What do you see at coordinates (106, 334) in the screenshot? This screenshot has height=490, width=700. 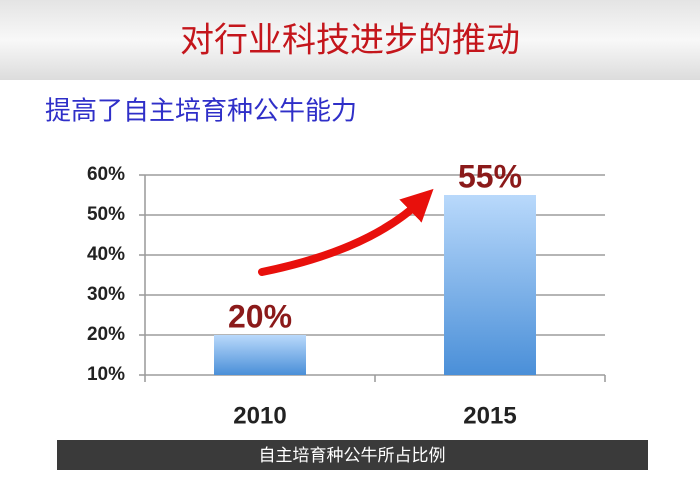 I see `y-tick-label: 20%` at bounding box center [106, 334].